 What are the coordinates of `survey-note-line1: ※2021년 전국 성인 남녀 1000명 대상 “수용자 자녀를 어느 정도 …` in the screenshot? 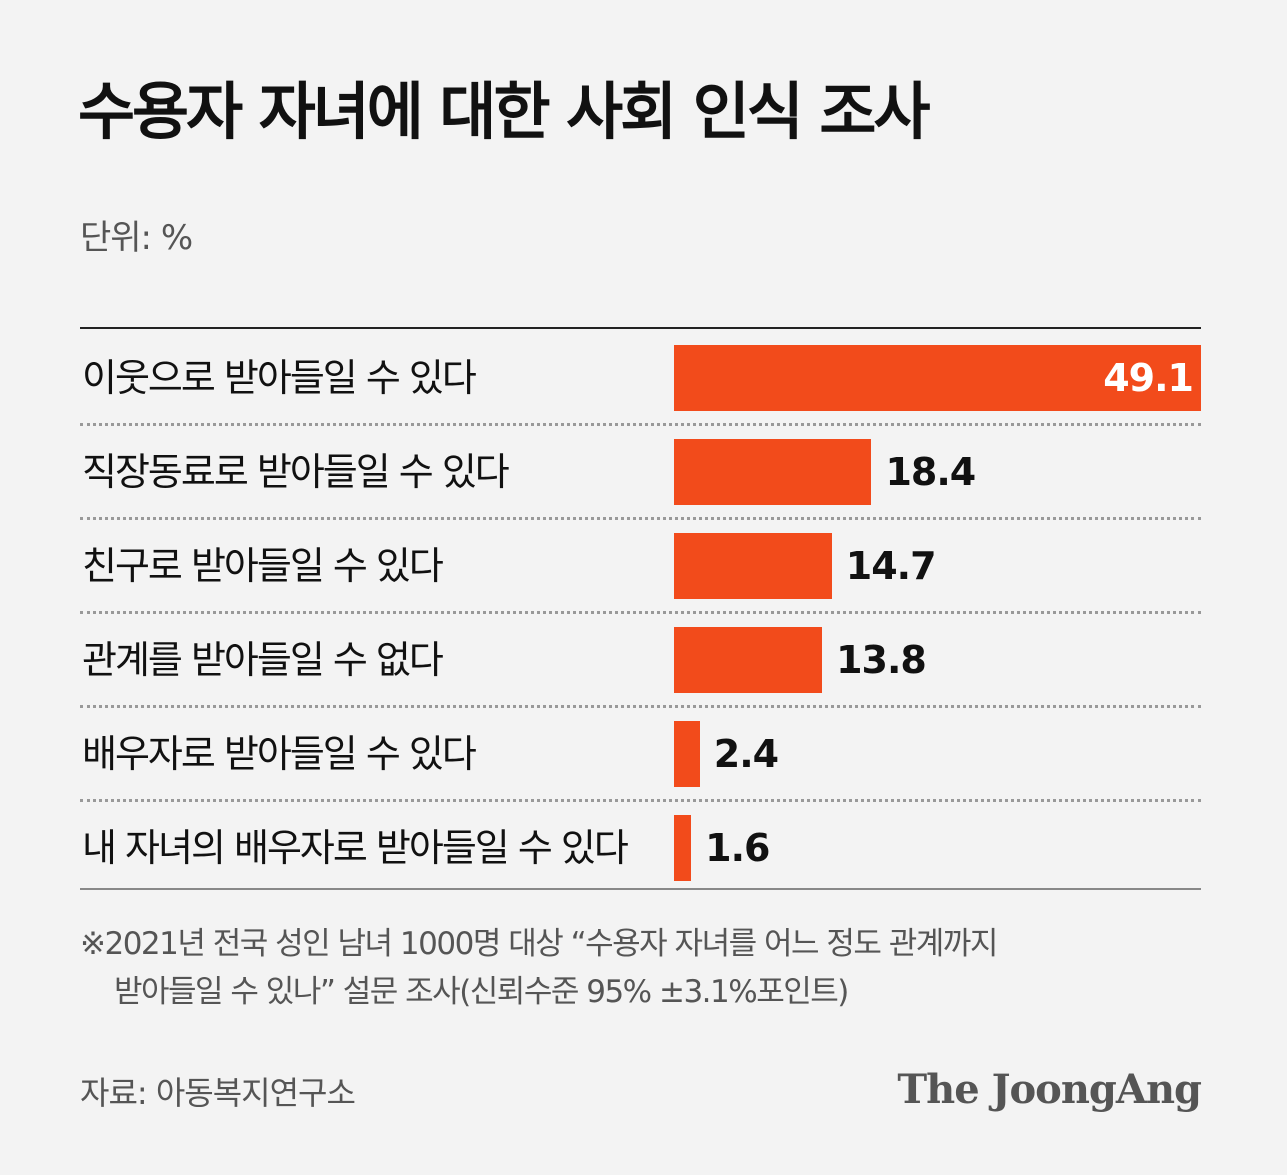 It's located at (539, 944).